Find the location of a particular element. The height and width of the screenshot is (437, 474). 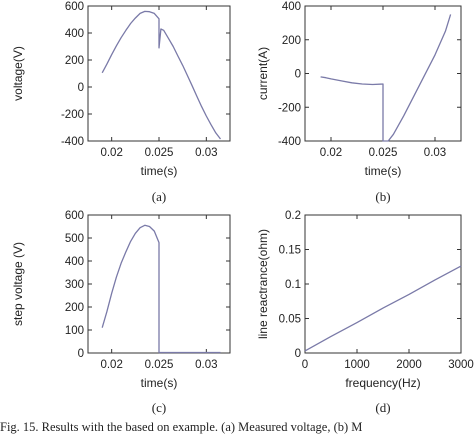

y-tick-label: 300 is located at coordinates (74, 285).